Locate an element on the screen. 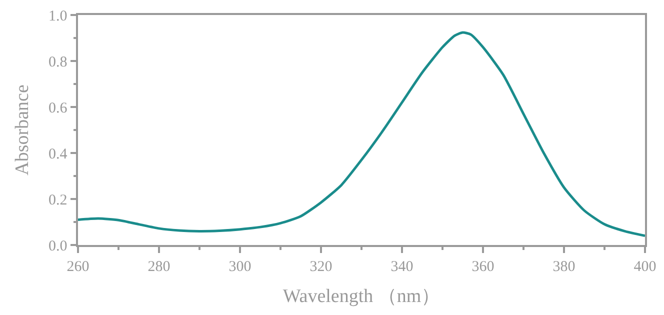 The height and width of the screenshot is (315, 664). y-tick-label: 1.0 is located at coordinates (58, 16).